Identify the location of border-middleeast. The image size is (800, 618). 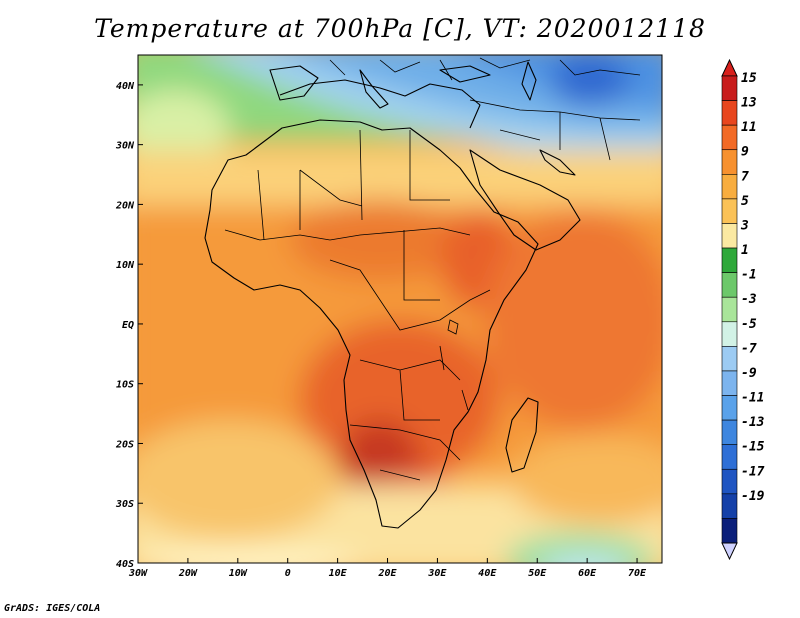
(555, 130).